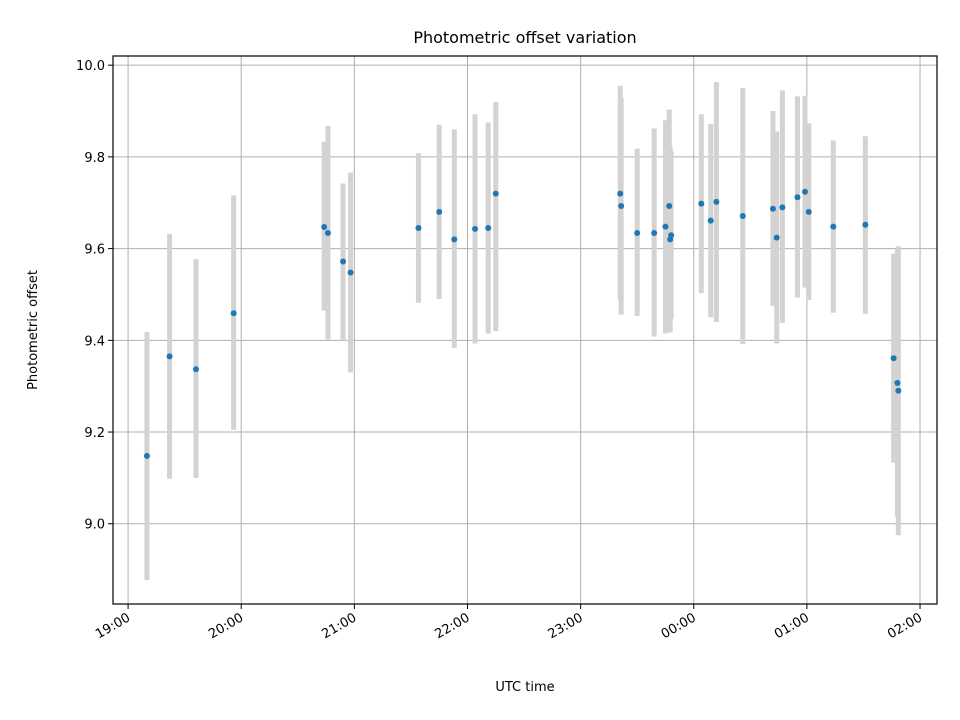 This screenshot has height=720, width=960. I want to click on y-tick-label: 9.8, so click(94, 158).